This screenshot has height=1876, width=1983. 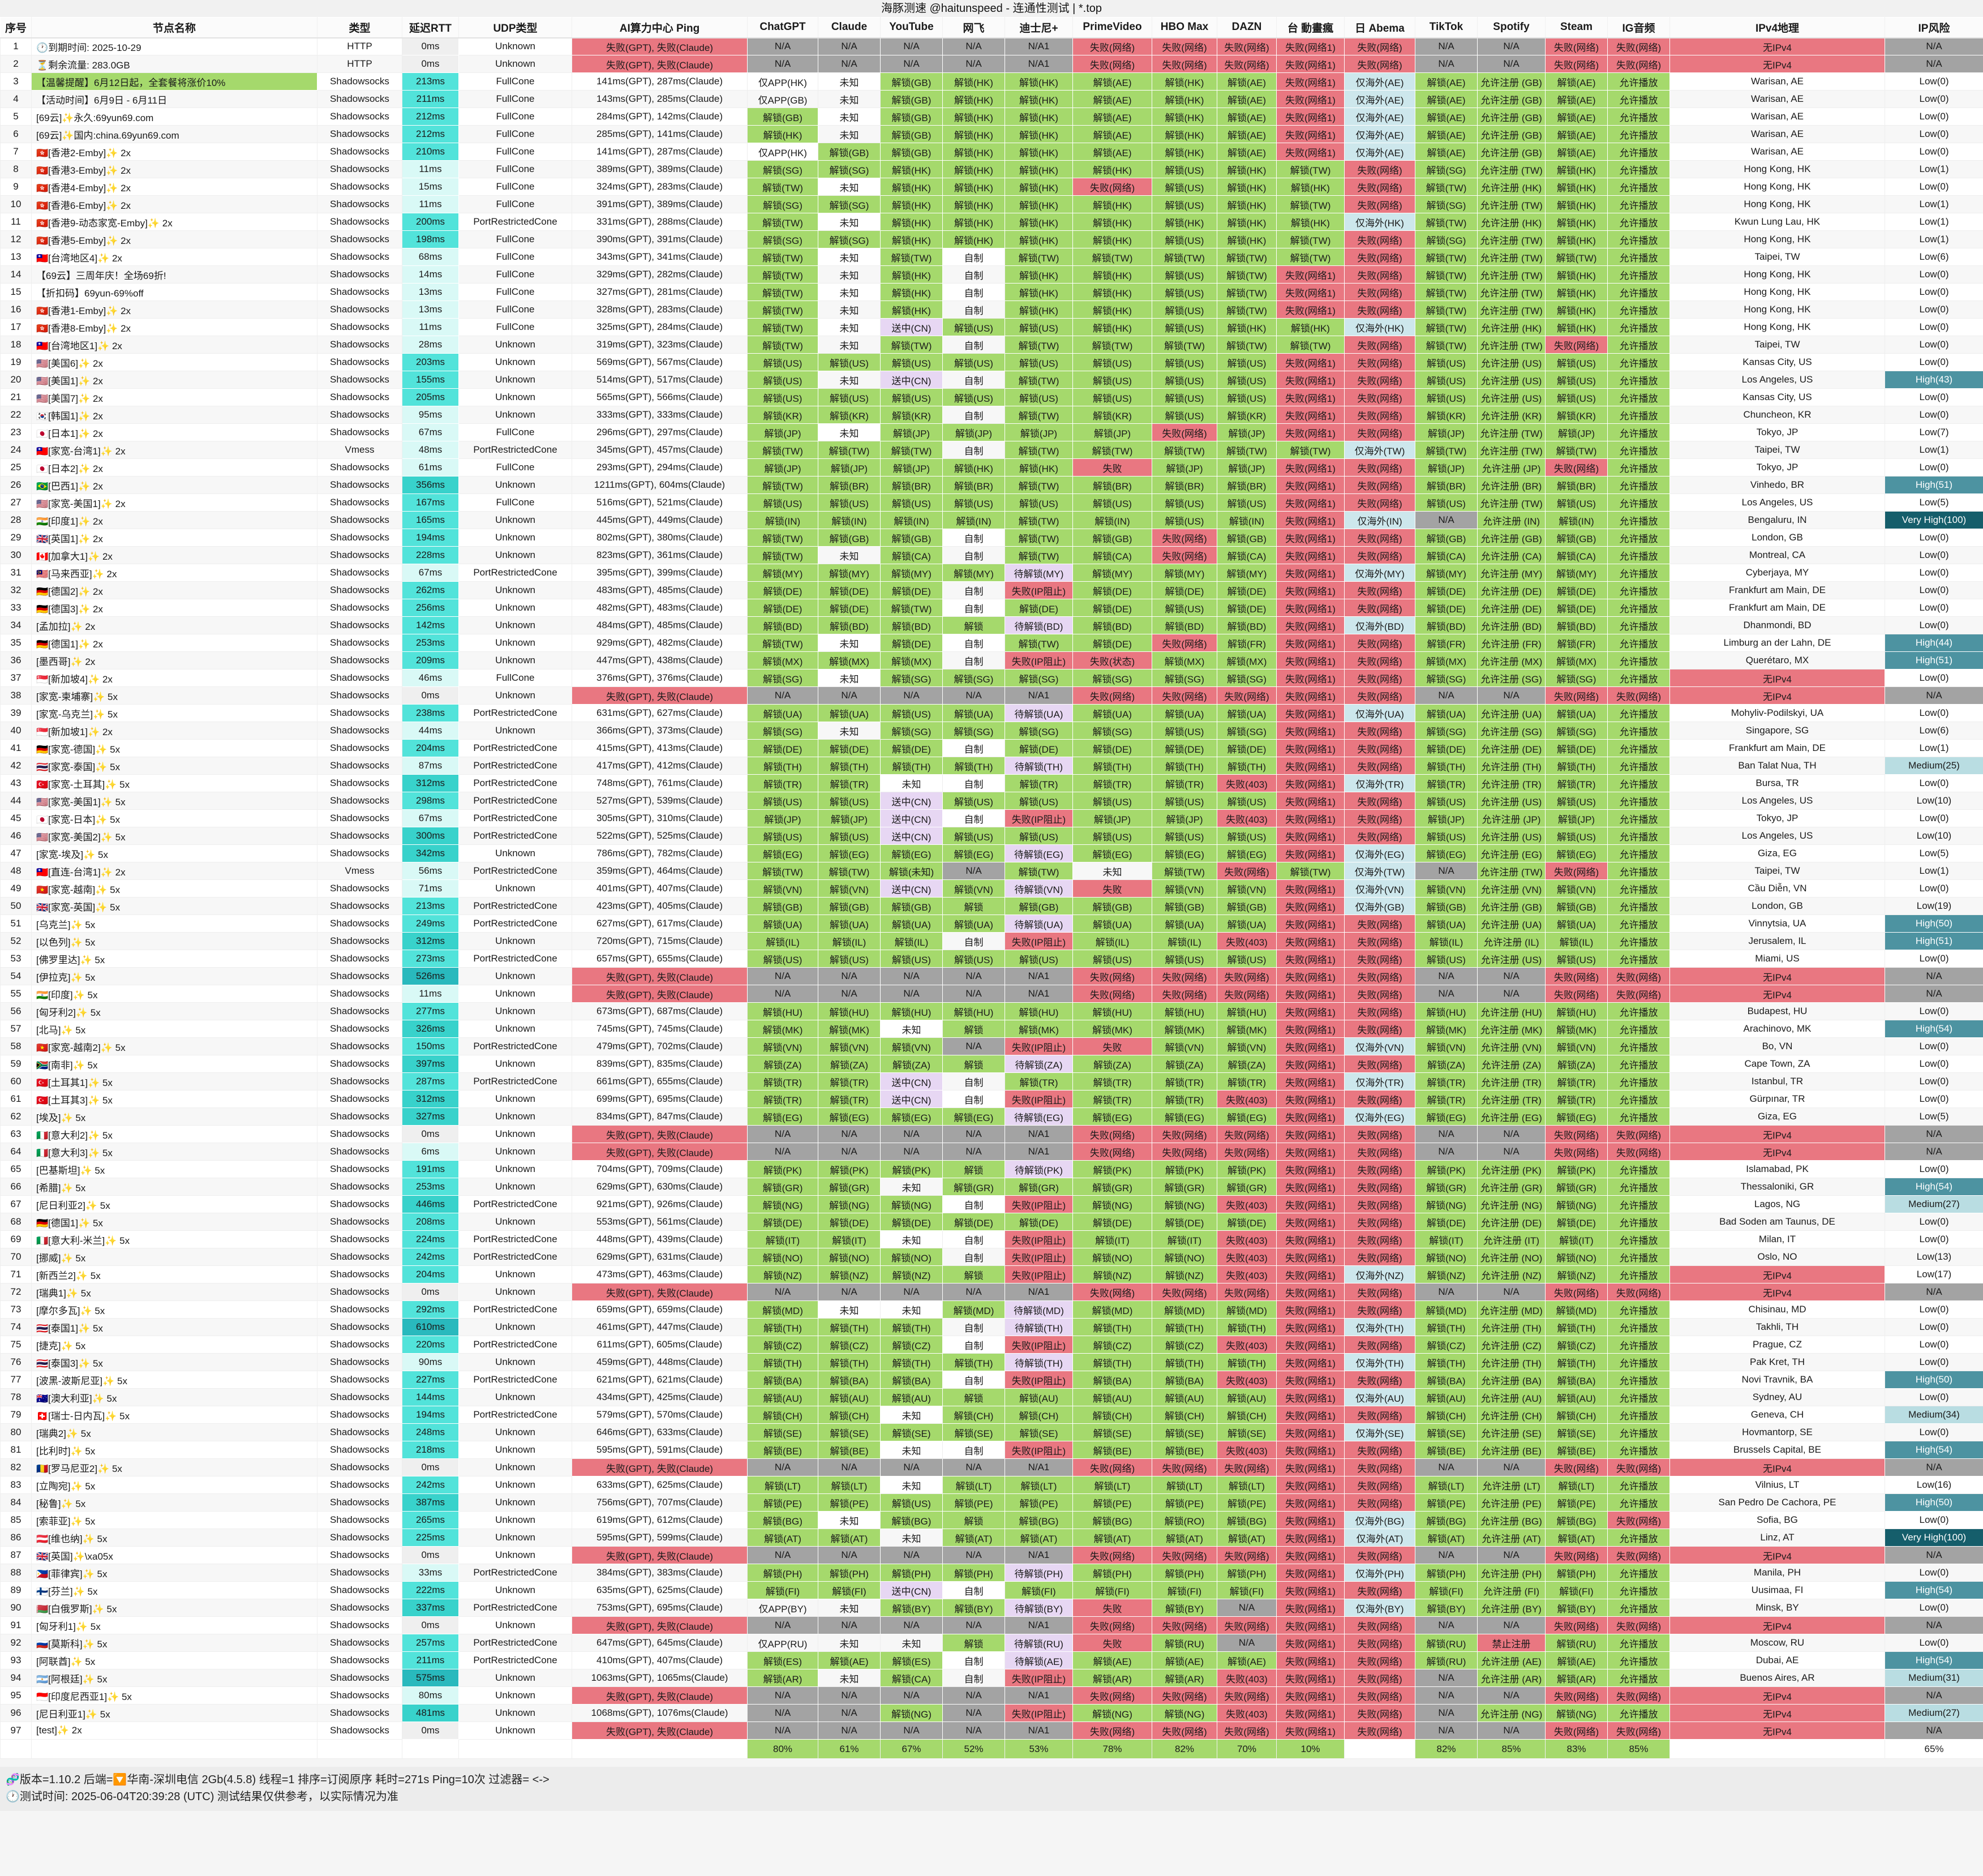 I want to click on cell-chatgpt: 解锁(DE), so click(x=782, y=1222).